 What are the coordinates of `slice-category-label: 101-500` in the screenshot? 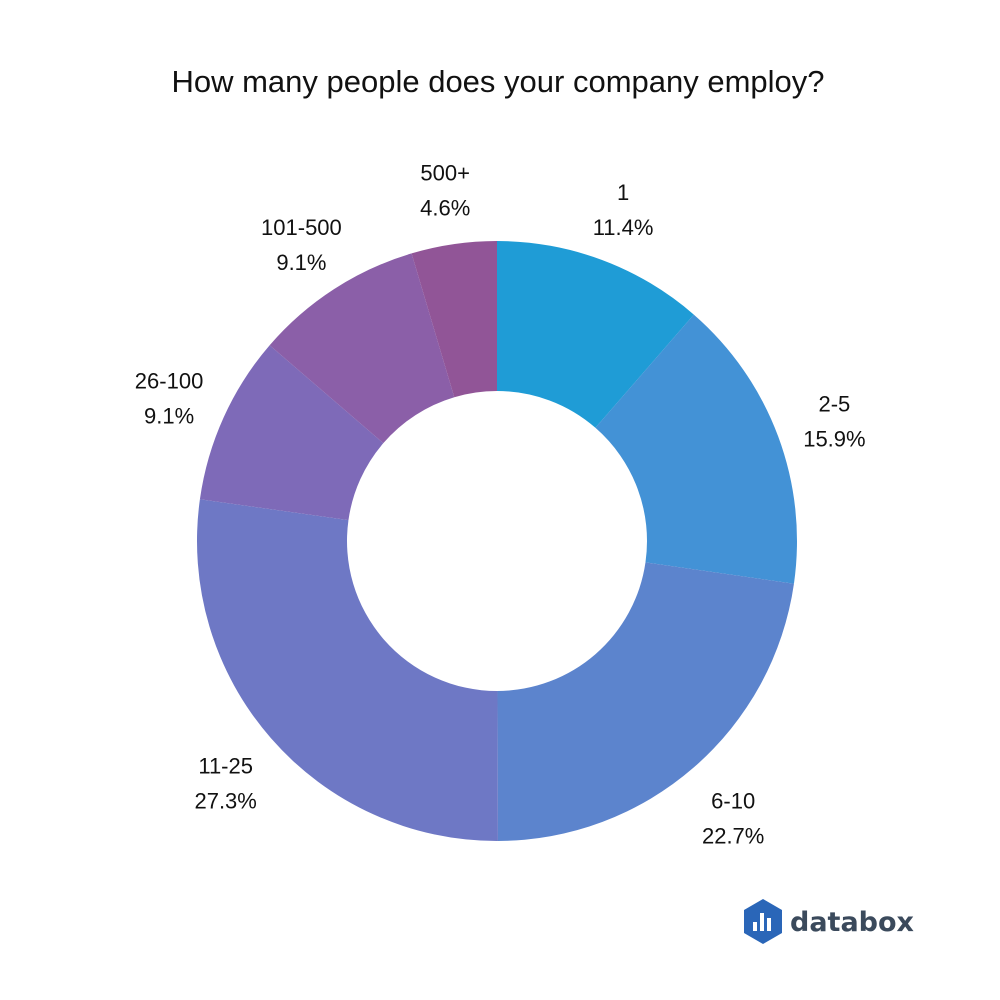 It's located at (301, 227).